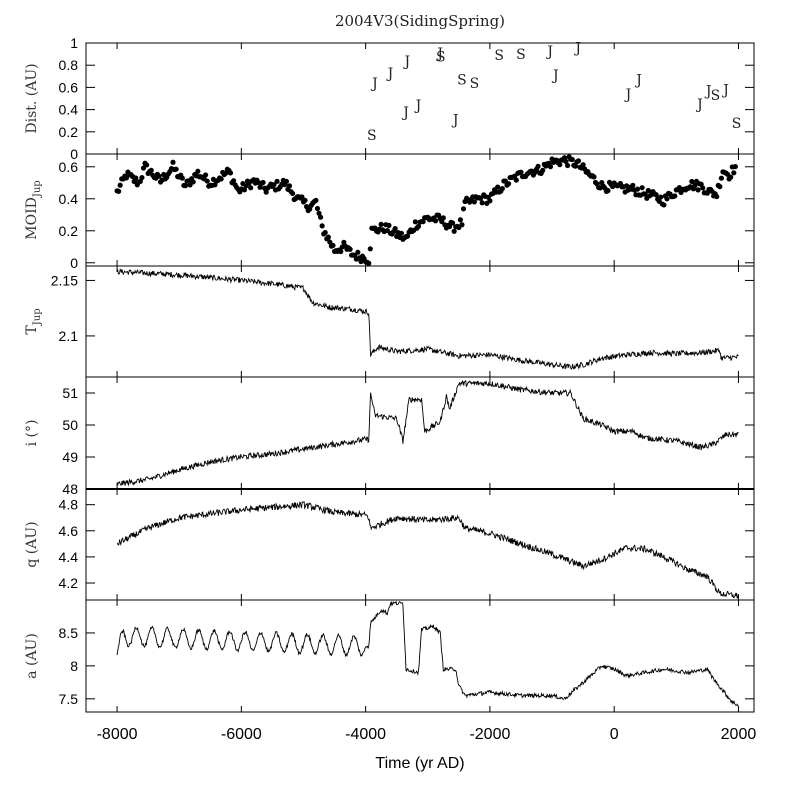 Image resolution: width=797 pixels, height=797 pixels. What do you see at coordinates (427, 550) in the screenshot?
I see `series-line-q` at bounding box center [427, 550].